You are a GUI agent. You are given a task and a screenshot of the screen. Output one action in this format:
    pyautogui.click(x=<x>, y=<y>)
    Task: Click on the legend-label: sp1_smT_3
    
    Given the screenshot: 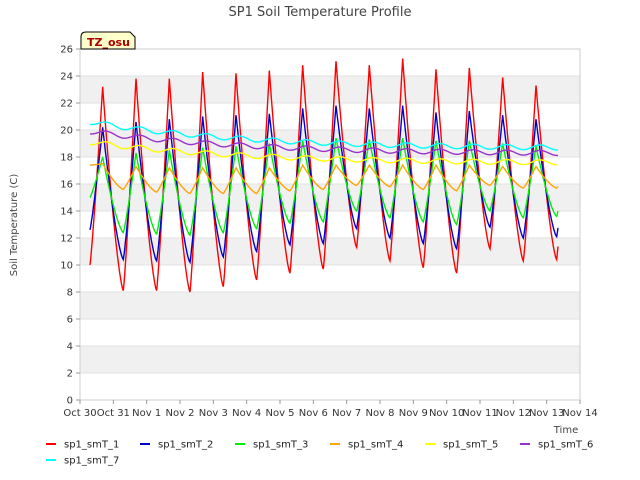 What is the action you would take?
    pyautogui.click(x=280, y=445)
    